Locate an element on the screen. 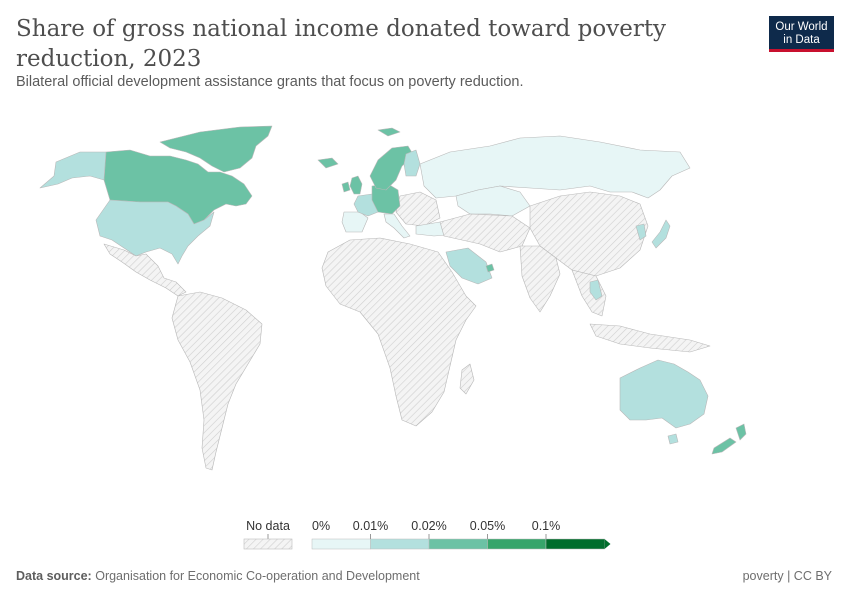 The height and width of the screenshot is (600, 850). legend-bin-label: 0% is located at coordinates (321, 526).